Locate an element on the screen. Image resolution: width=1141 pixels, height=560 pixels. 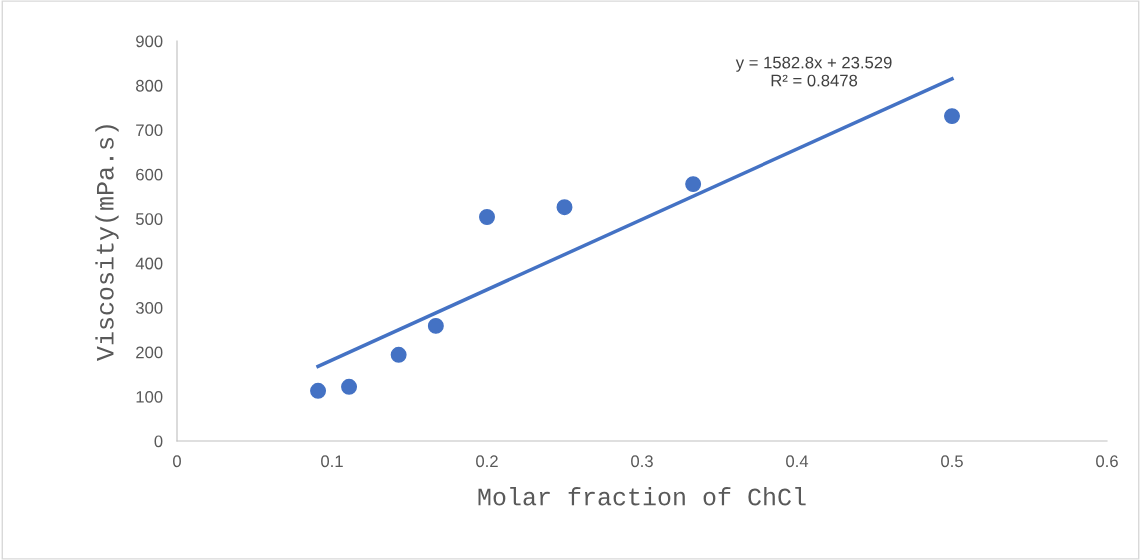
x-tick-label: 0.6 is located at coordinates (1107, 461).